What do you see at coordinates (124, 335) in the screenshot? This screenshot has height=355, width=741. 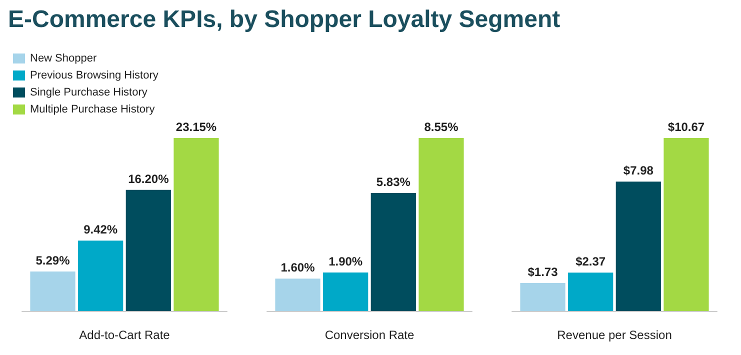 I see `x-axis-title: Add-to-Cart Rate` at bounding box center [124, 335].